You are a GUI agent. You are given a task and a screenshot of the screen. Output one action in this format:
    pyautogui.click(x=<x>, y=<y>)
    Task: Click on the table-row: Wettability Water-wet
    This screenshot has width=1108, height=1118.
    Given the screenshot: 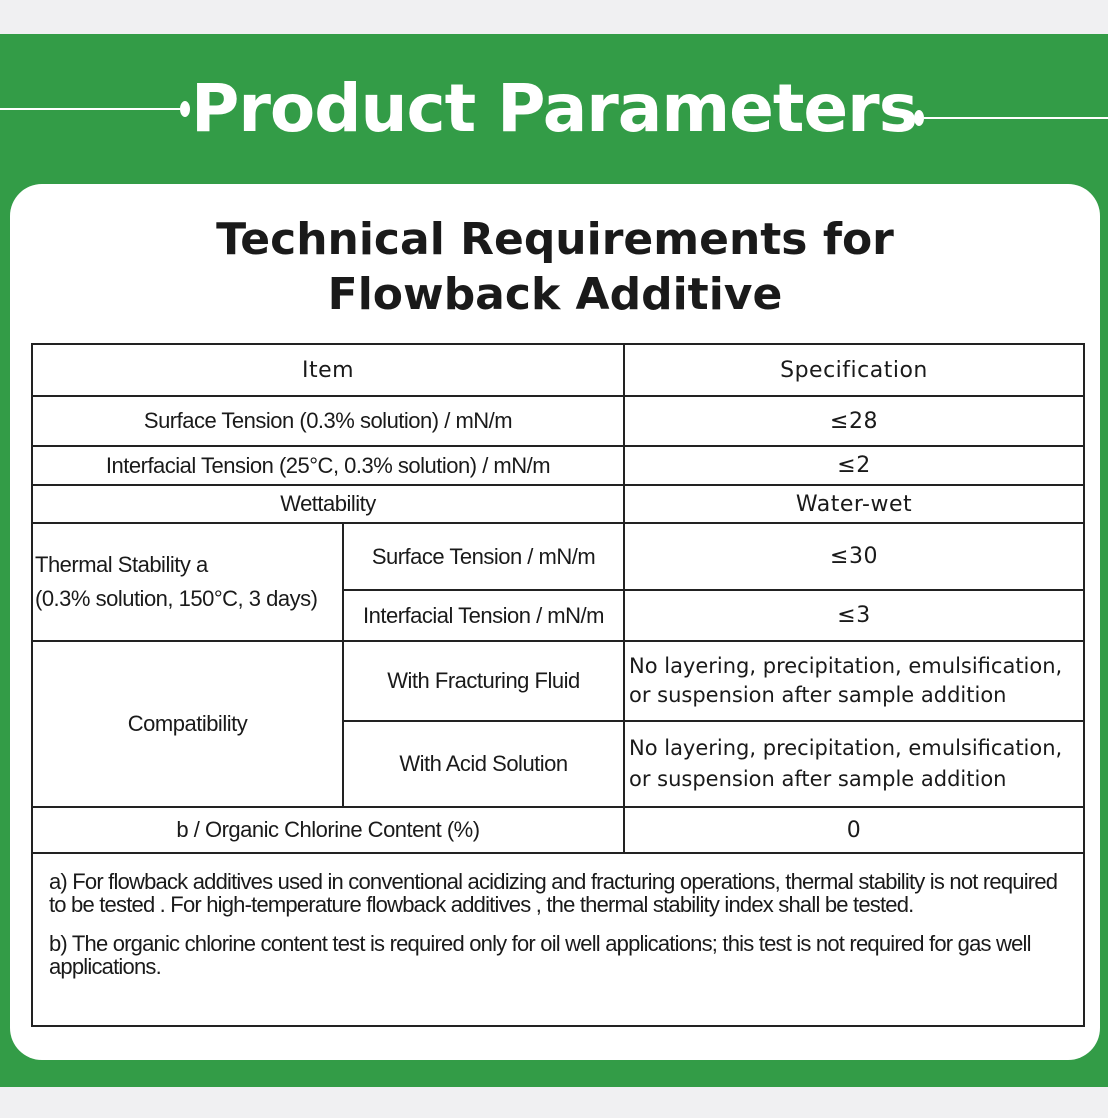 What is the action you would take?
    pyautogui.click(x=558, y=504)
    